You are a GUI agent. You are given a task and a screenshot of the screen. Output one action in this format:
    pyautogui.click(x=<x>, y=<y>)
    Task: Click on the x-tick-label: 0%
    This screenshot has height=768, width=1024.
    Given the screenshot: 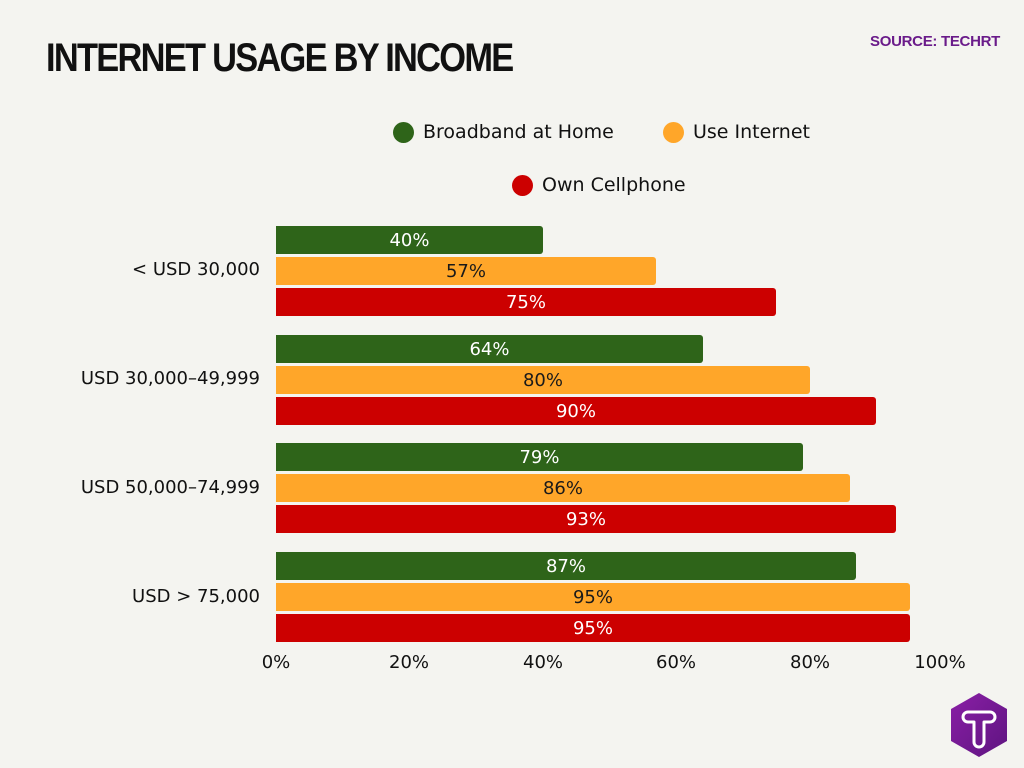 What is the action you would take?
    pyautogui.click(x=276, y=662)
    